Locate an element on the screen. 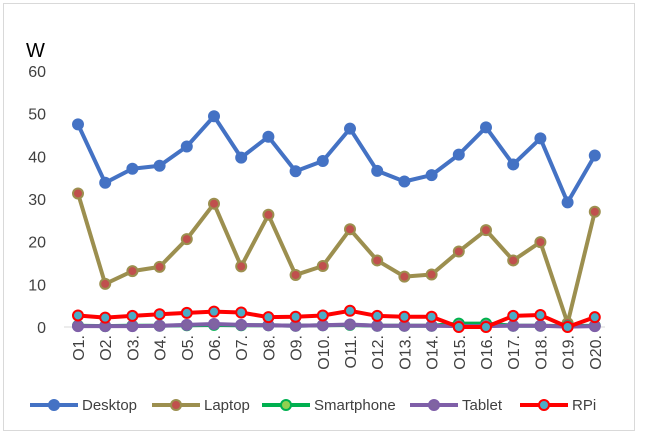 The image size is (652, 436). x-tick-label: O3. is located at coordinates (133, 348).